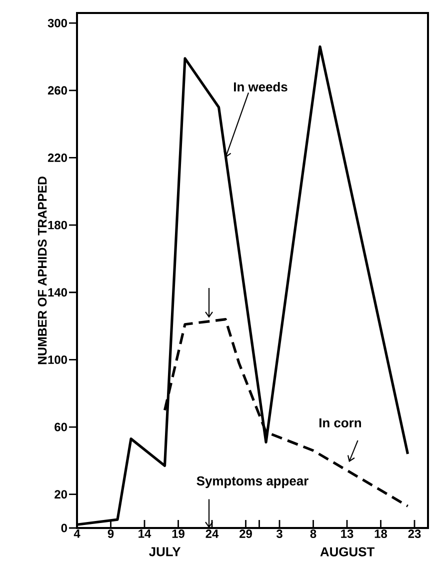 The image size is (437, 571). Describe the element at coordinates (347, 551) in the screenshot. I see `text: AUGUST` at that location.